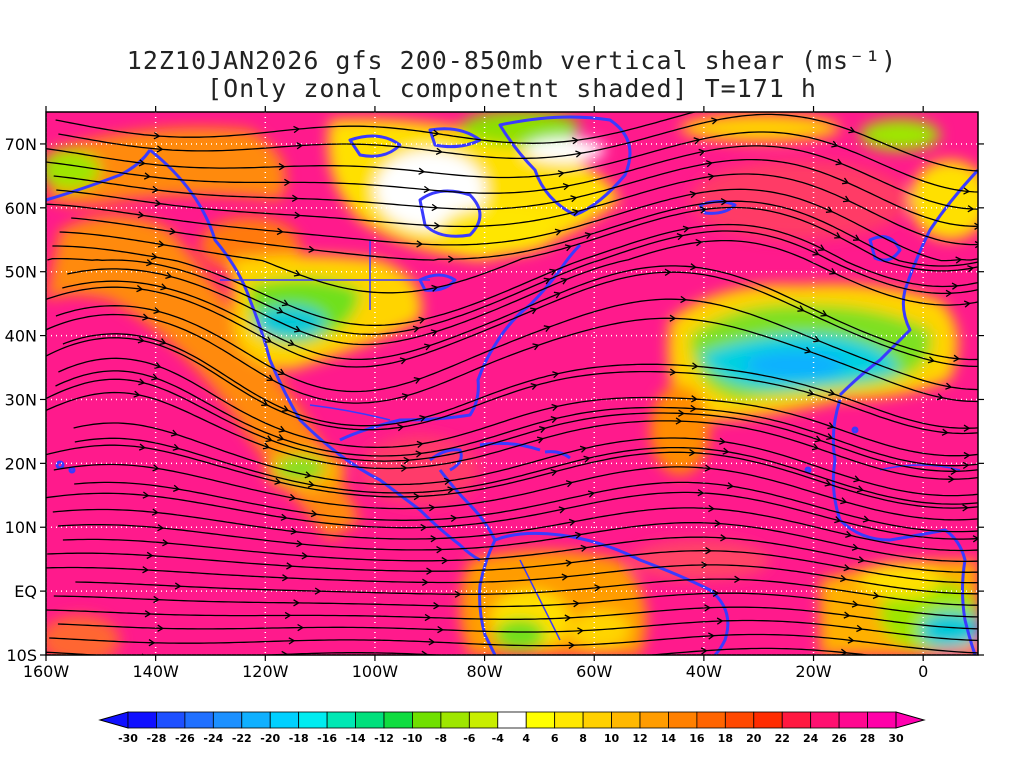 The height and width of the screenshot is (768, 1024). Describe the element at coordinates (21, 463) in the screenshot. I see `lat-label: 20N` at that location.